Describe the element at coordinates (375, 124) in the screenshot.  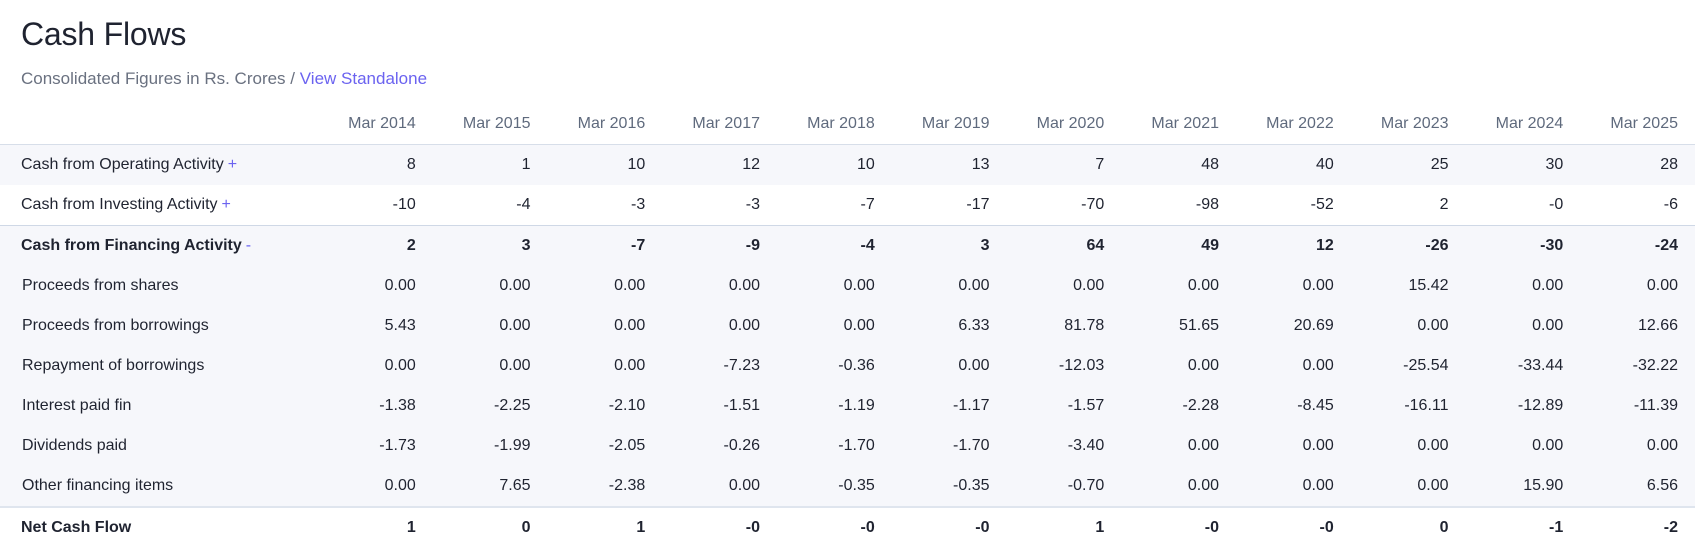
I see `column-header: Mar 2014` at that location.